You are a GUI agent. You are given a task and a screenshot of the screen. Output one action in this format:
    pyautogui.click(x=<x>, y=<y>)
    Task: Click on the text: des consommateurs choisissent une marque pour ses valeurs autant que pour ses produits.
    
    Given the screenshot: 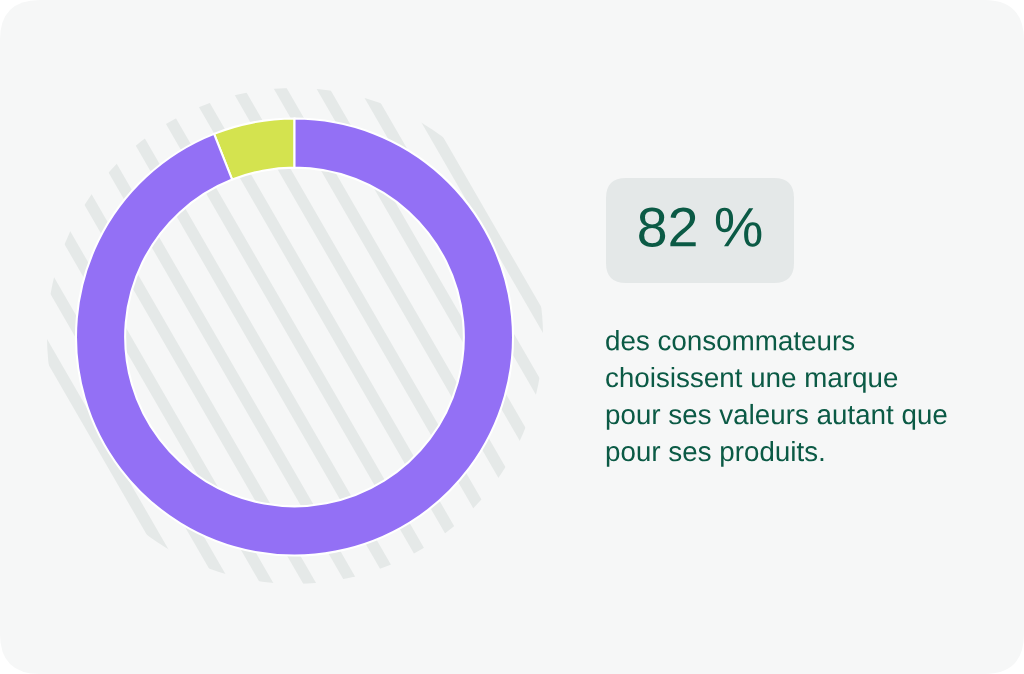 What is the action you would take?
    pyautogui.click(x=776, y=398)
    